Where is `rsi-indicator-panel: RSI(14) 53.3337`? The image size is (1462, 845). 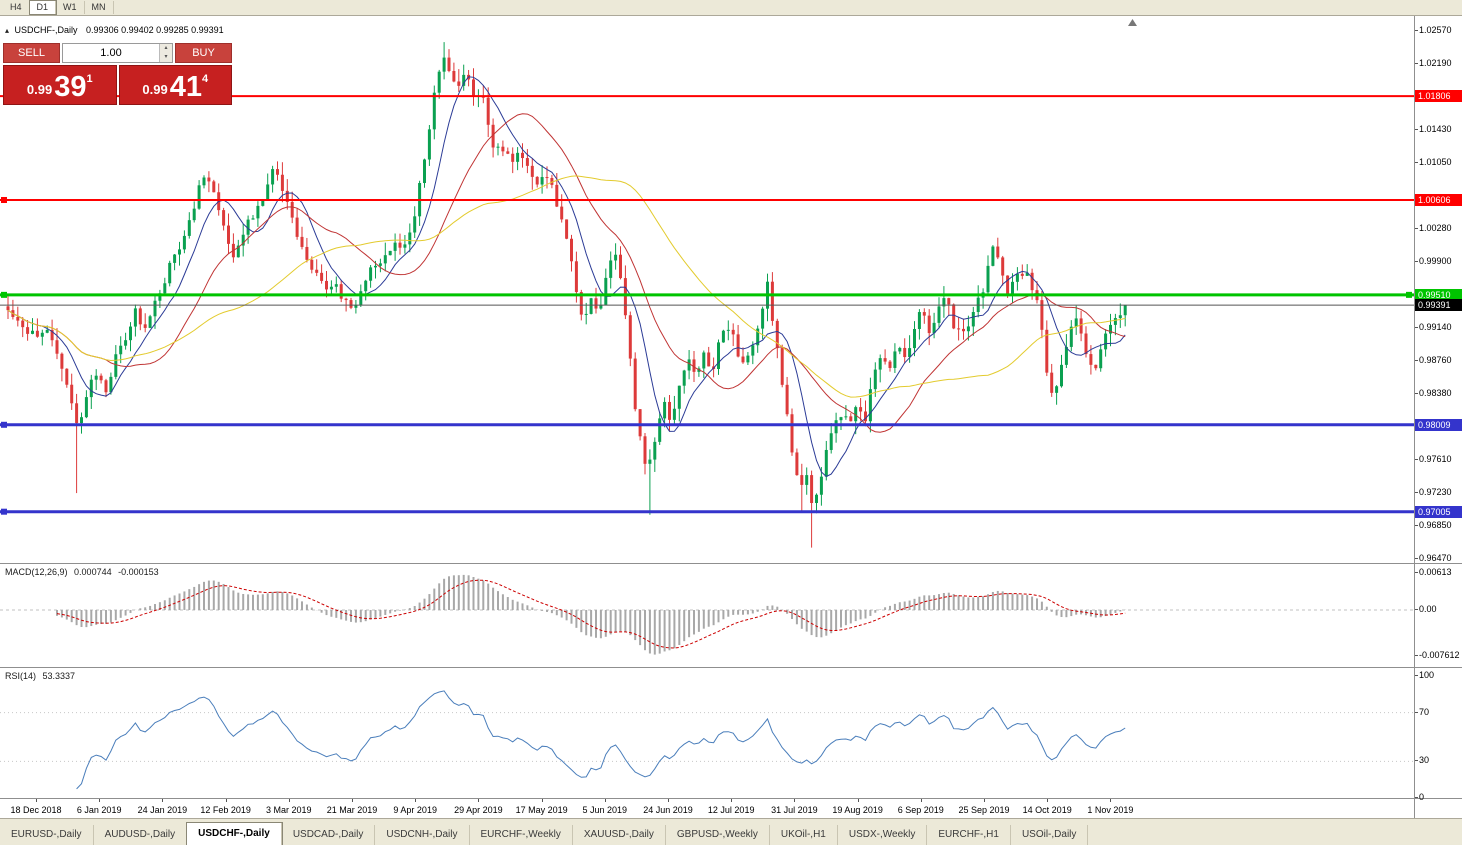
rsi-indicator-panel: RSI(14) 53.3337 is located at coordinates (707, 732).